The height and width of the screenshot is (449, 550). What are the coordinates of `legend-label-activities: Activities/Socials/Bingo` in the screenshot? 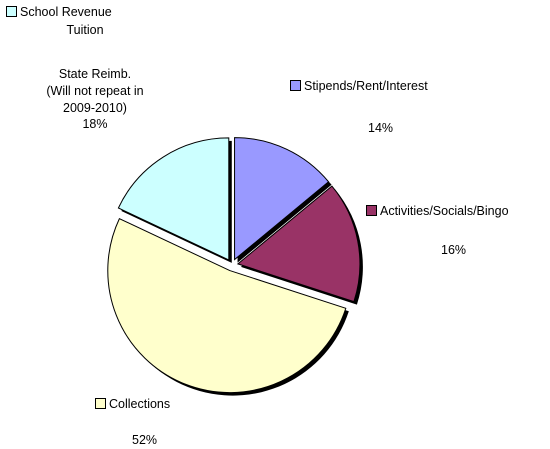 It's located at (444, 211).